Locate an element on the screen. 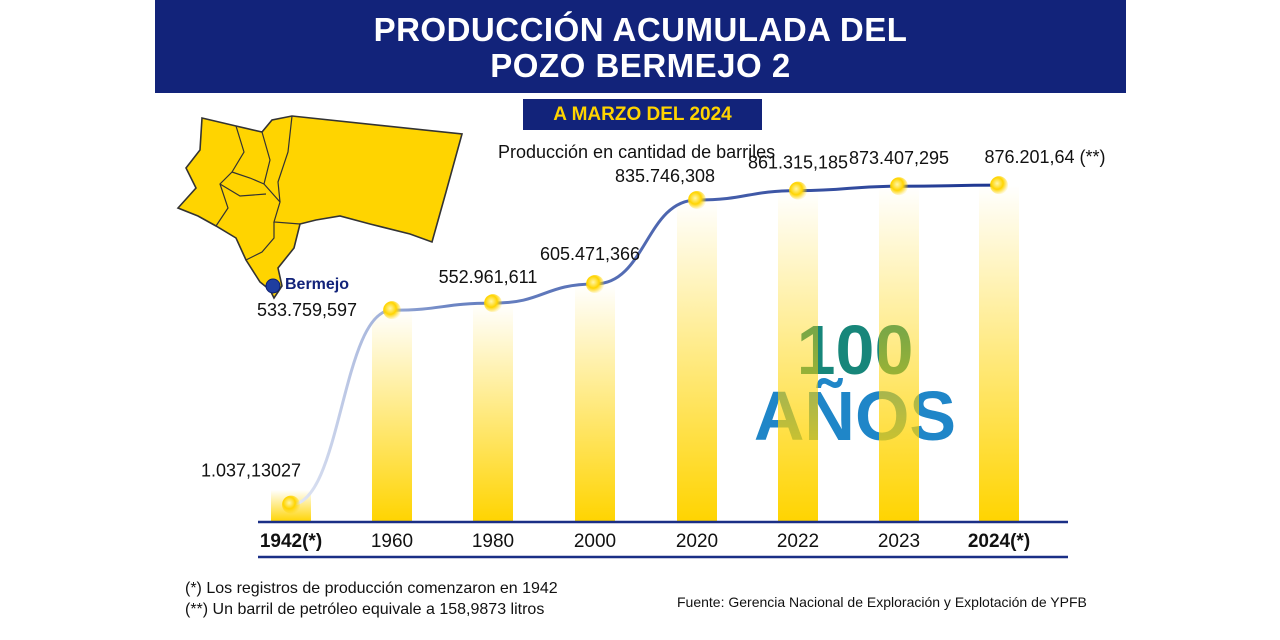 The width and height of the screenshot is (1280, 640). data-label-2020: 835.746,308 is located at coordinates (665, 176).